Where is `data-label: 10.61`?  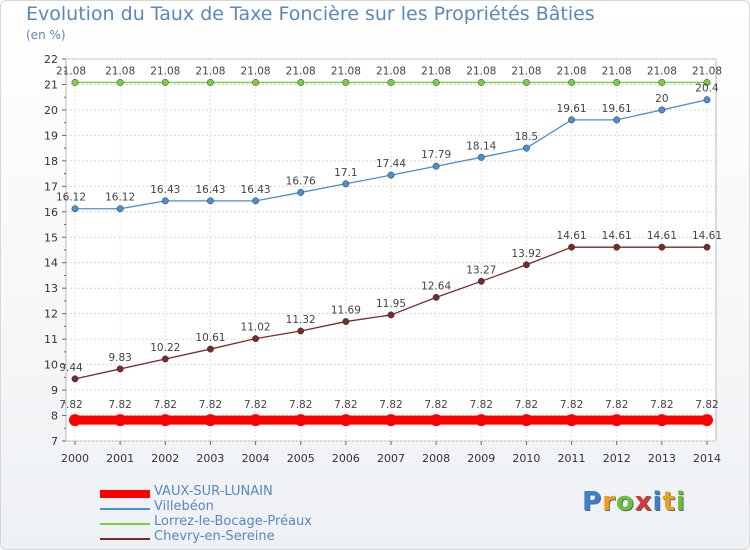
data-label: 10.61 is located at coordinates (210, 338).